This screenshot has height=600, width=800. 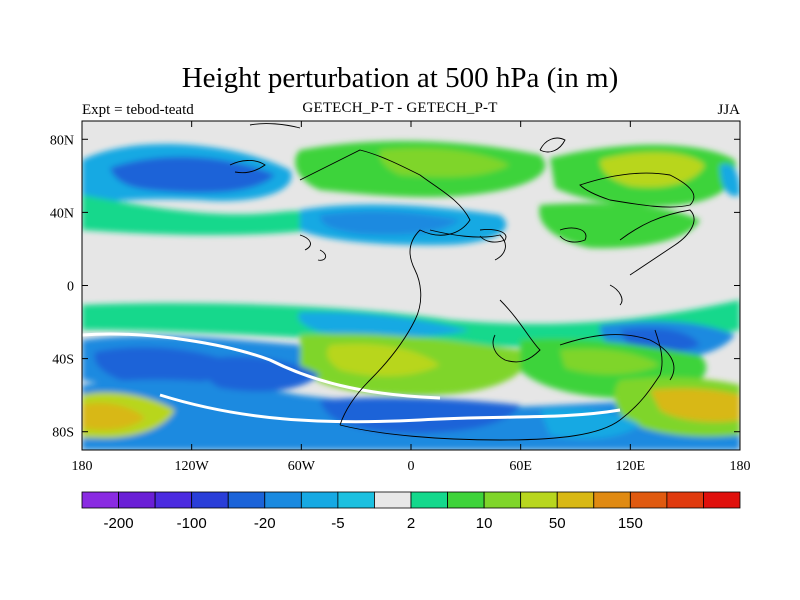 What do you see at coordinates (400, 78) in the screenshot?
I see `map-title: Height perturbation at 500 hPa (in m)` at bounding box center [400, 78].